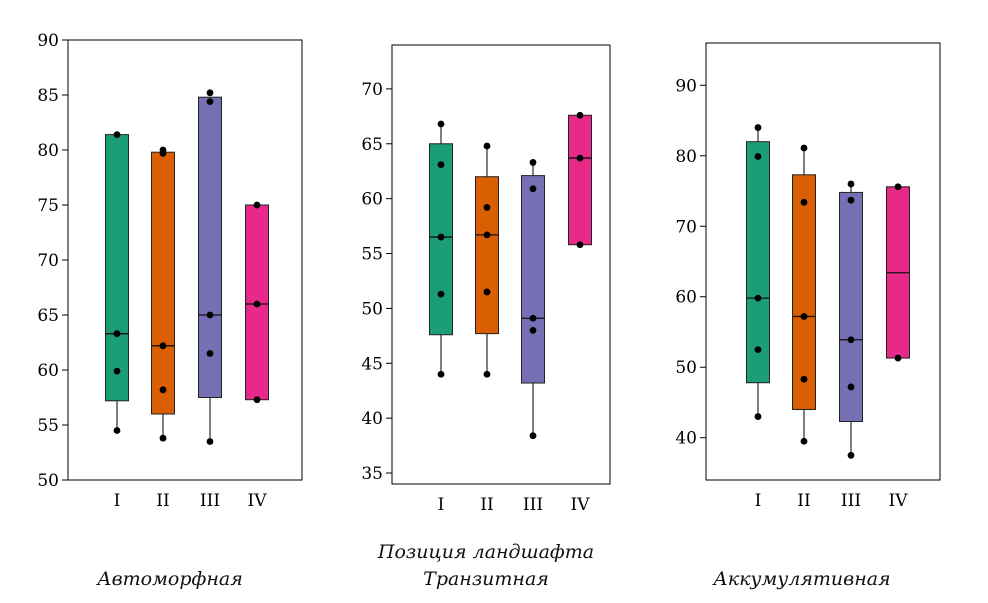 The width and height of the screenshot is (988, 603). Describe the element at coordinates (486, 579) in the screenshot. I see `panel-title-transit: Транзитная` at that location.